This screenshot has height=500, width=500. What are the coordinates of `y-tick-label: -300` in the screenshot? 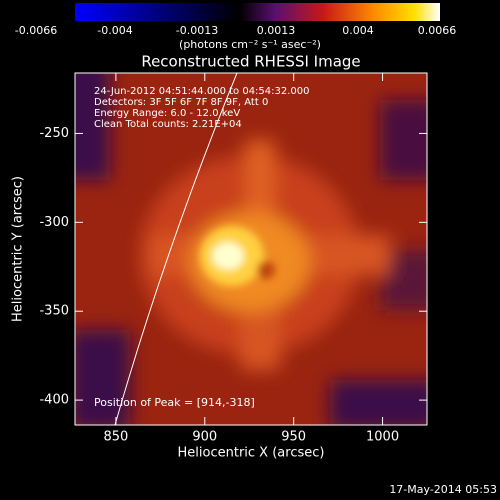 It's located at (54, 222).